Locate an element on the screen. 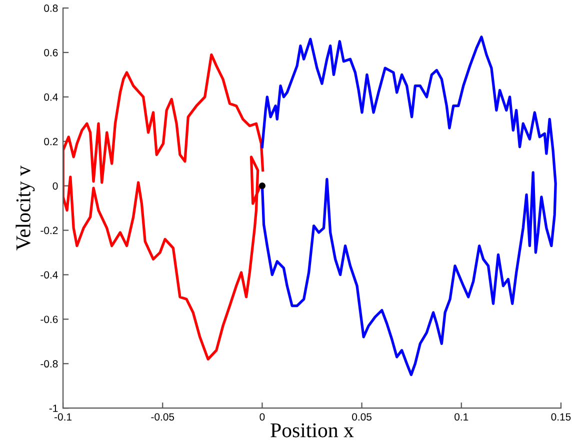 The width and height of the screenshot is (573, 446). x-tick-label: 0.15 is located at coordinates (561, 417).